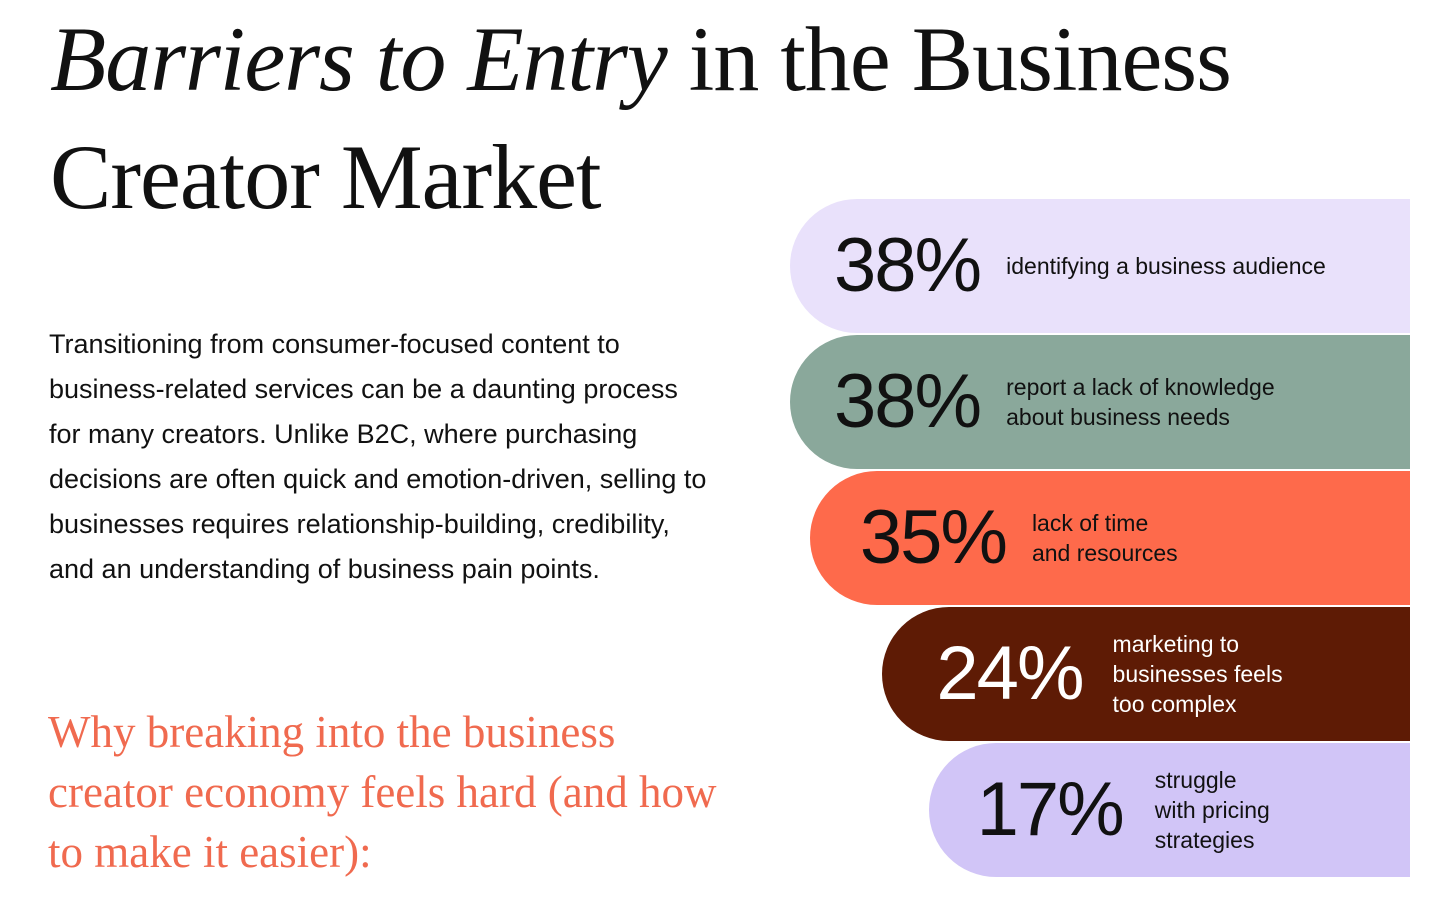 The width and height of the screenshot is (1456, 903). I want to click on title-line-1-rest: in the Business, so click(949, 59).